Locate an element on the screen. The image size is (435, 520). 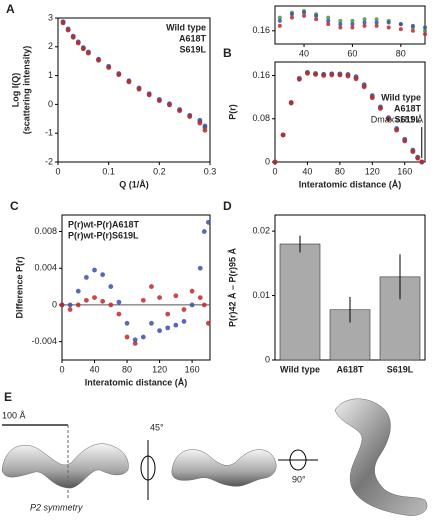
symmetry-label: P2 symmetry is located at coordinates (56, 507).